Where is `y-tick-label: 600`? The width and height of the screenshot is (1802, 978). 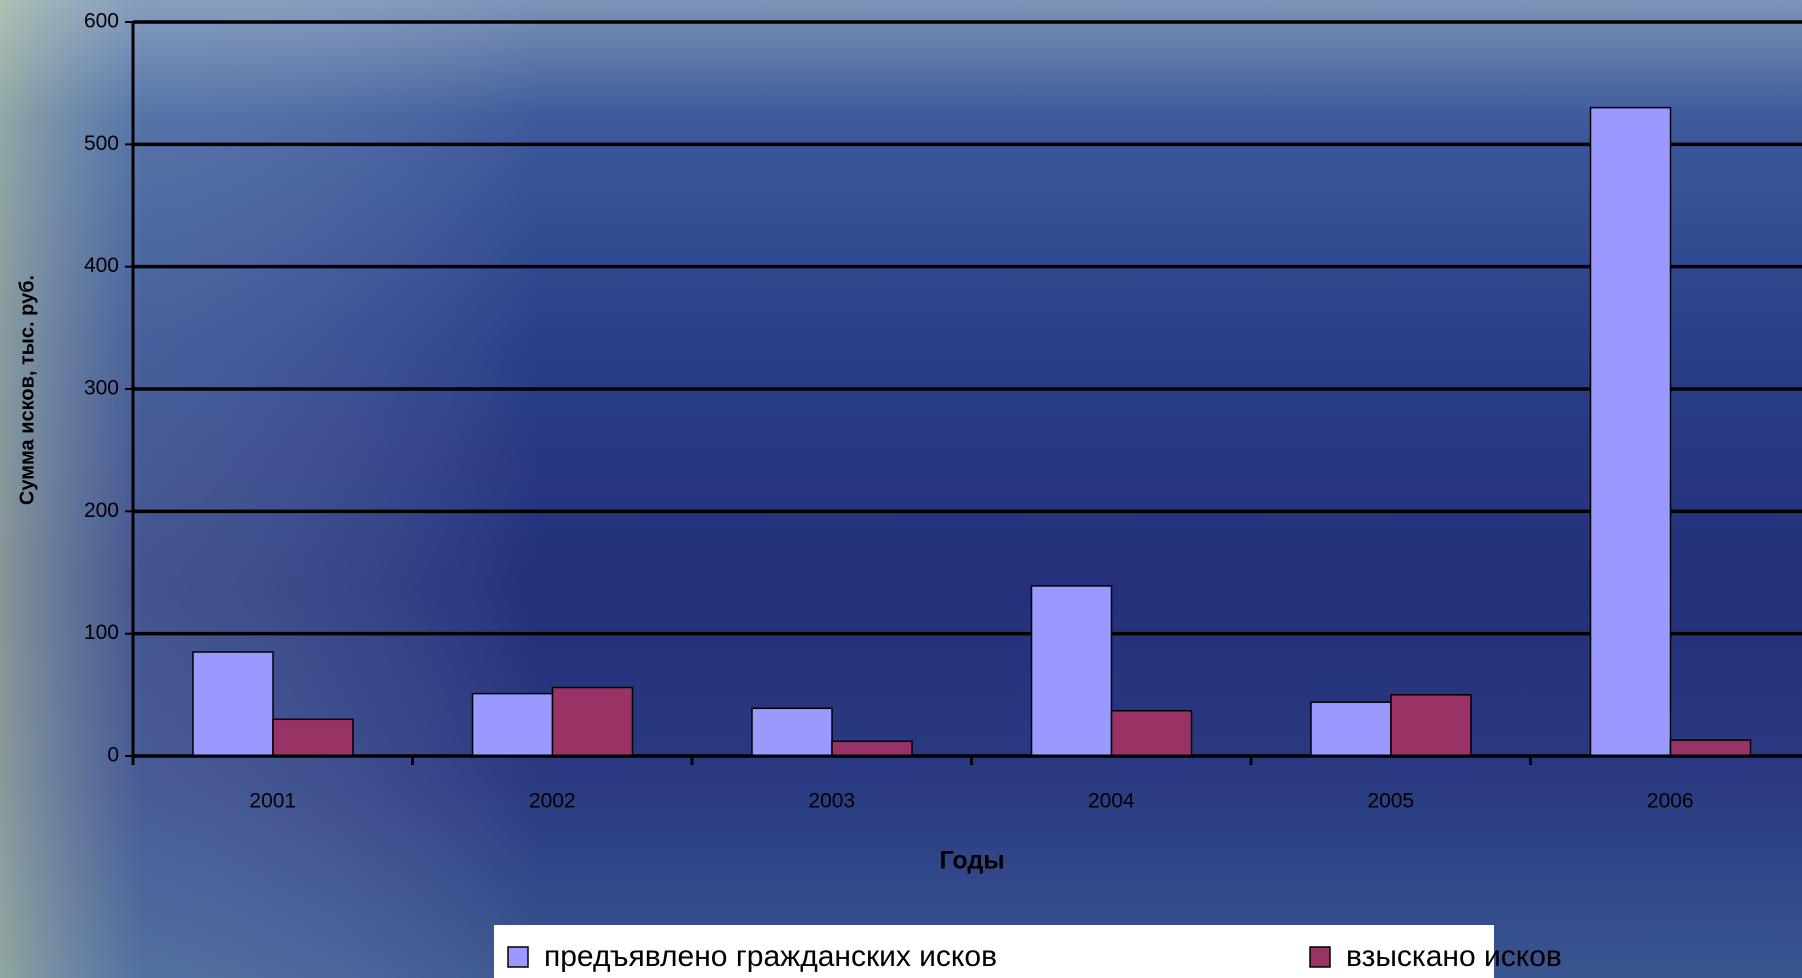 y-tick-label: 600 is located at coordinates (101, 21).